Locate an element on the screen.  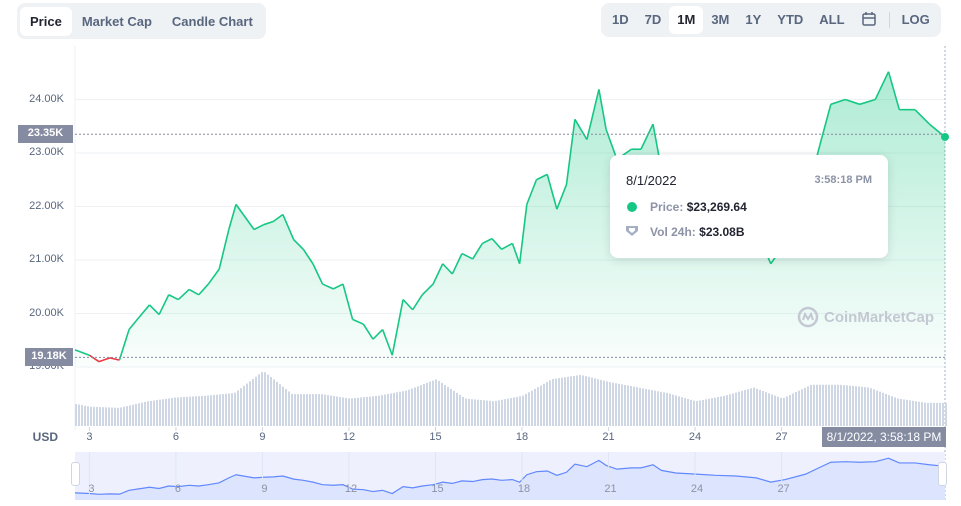
range-3m: 3M is located at coordinates (720, 19).